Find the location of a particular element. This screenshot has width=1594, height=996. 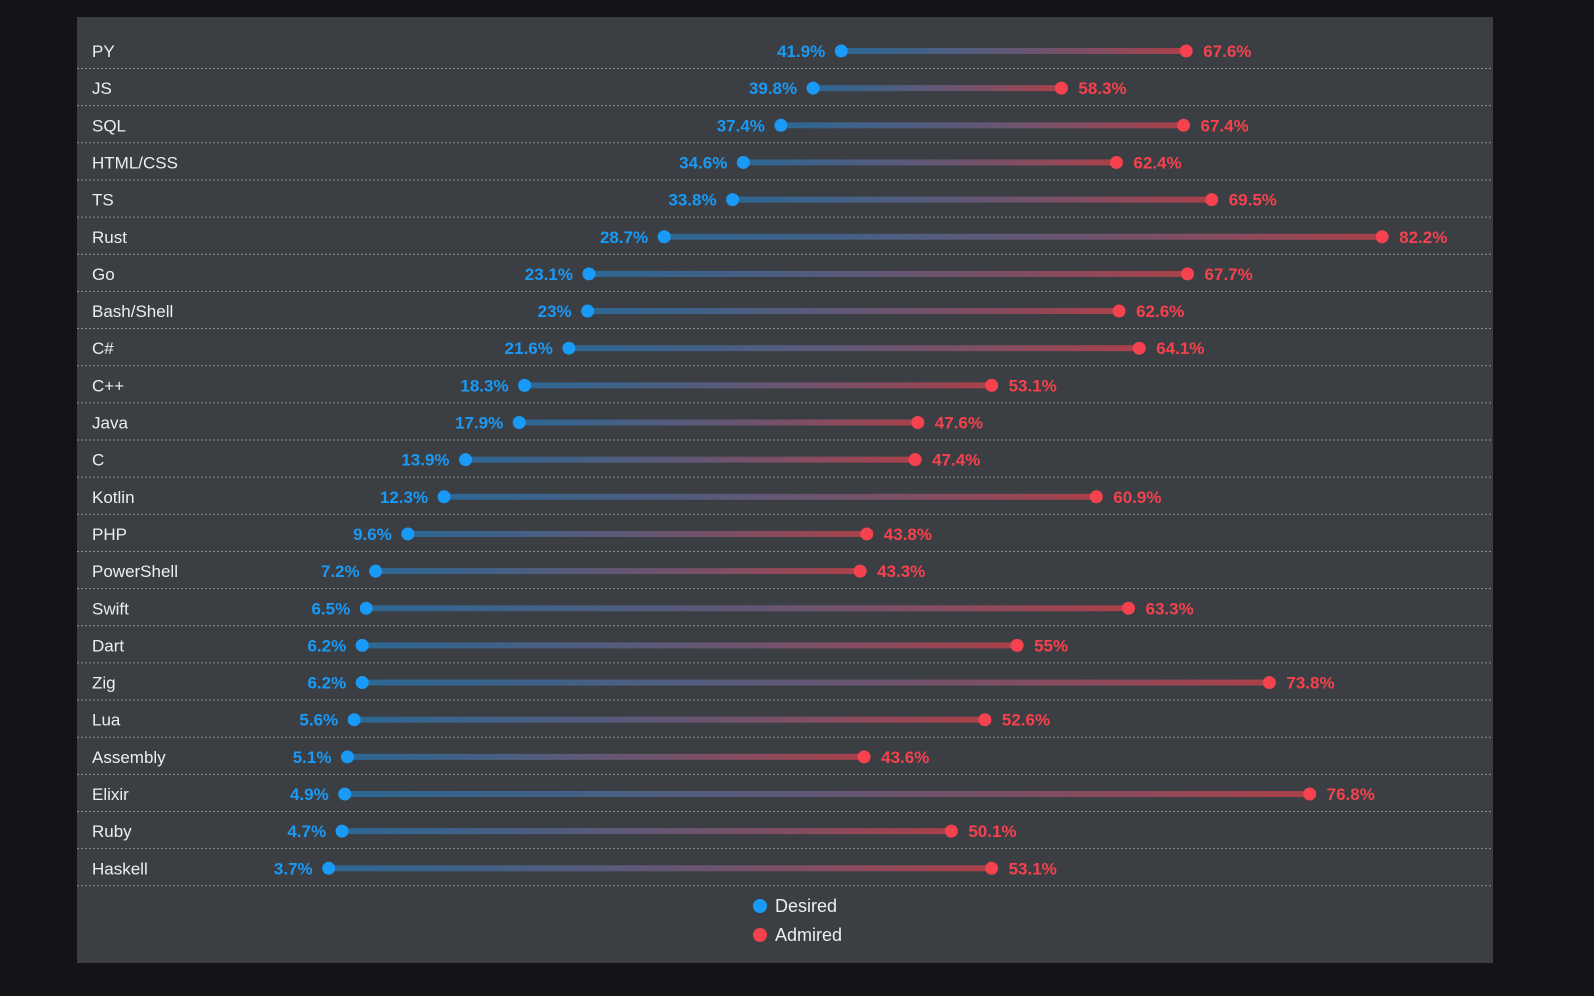

category-label: PY is located at coordinates (103, 51).